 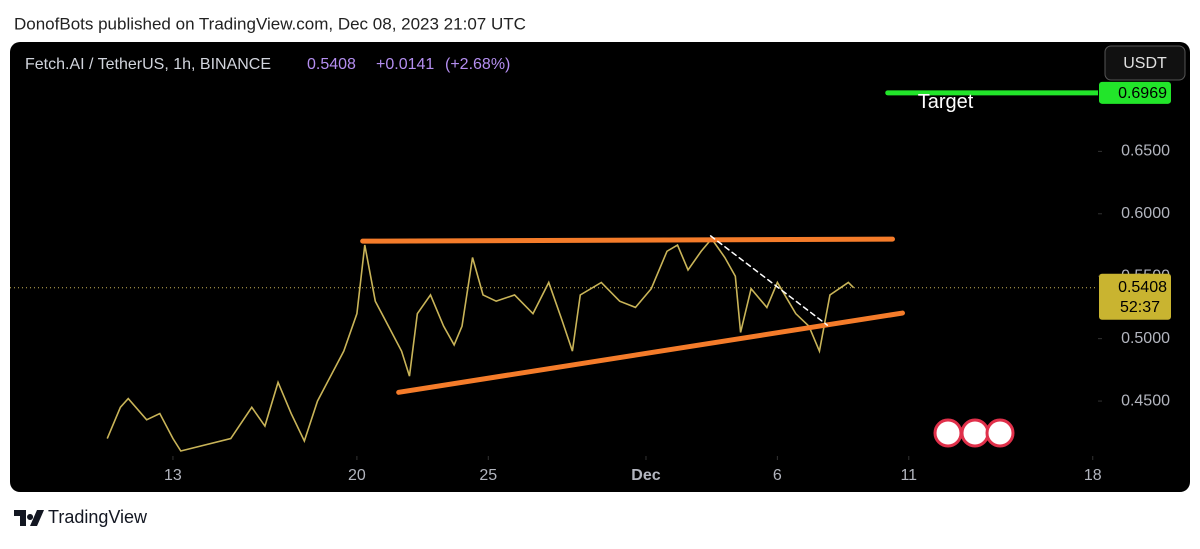 I want to click on event-icons, so click(x=974, y=433).